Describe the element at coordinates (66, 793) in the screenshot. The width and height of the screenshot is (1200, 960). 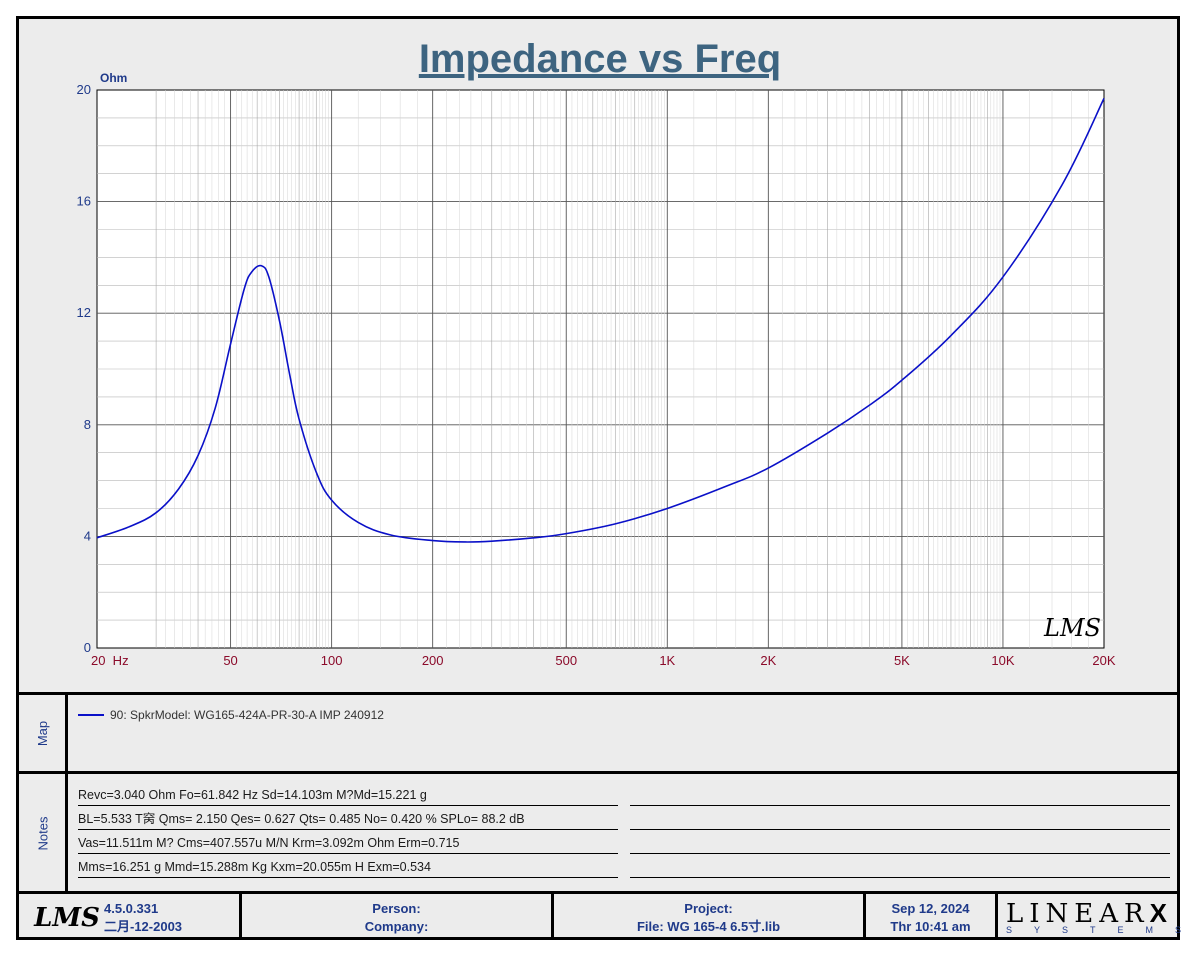
I see `side-label-divider` at that location.